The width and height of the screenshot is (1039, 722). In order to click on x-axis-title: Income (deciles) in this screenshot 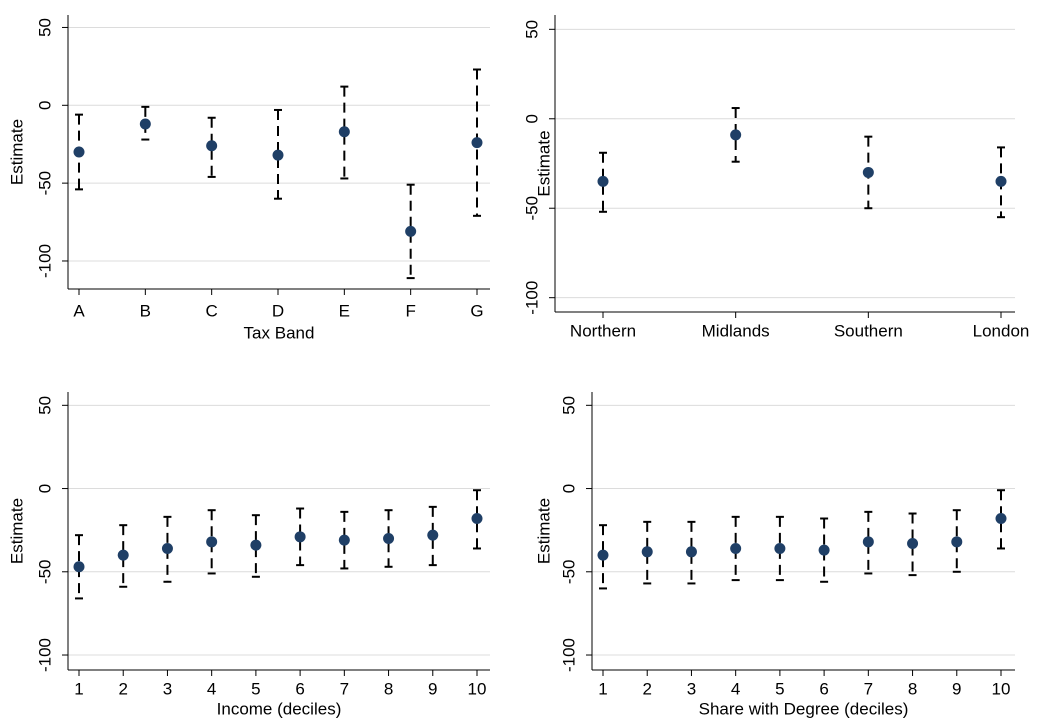, I will do `click(279, 708)`.